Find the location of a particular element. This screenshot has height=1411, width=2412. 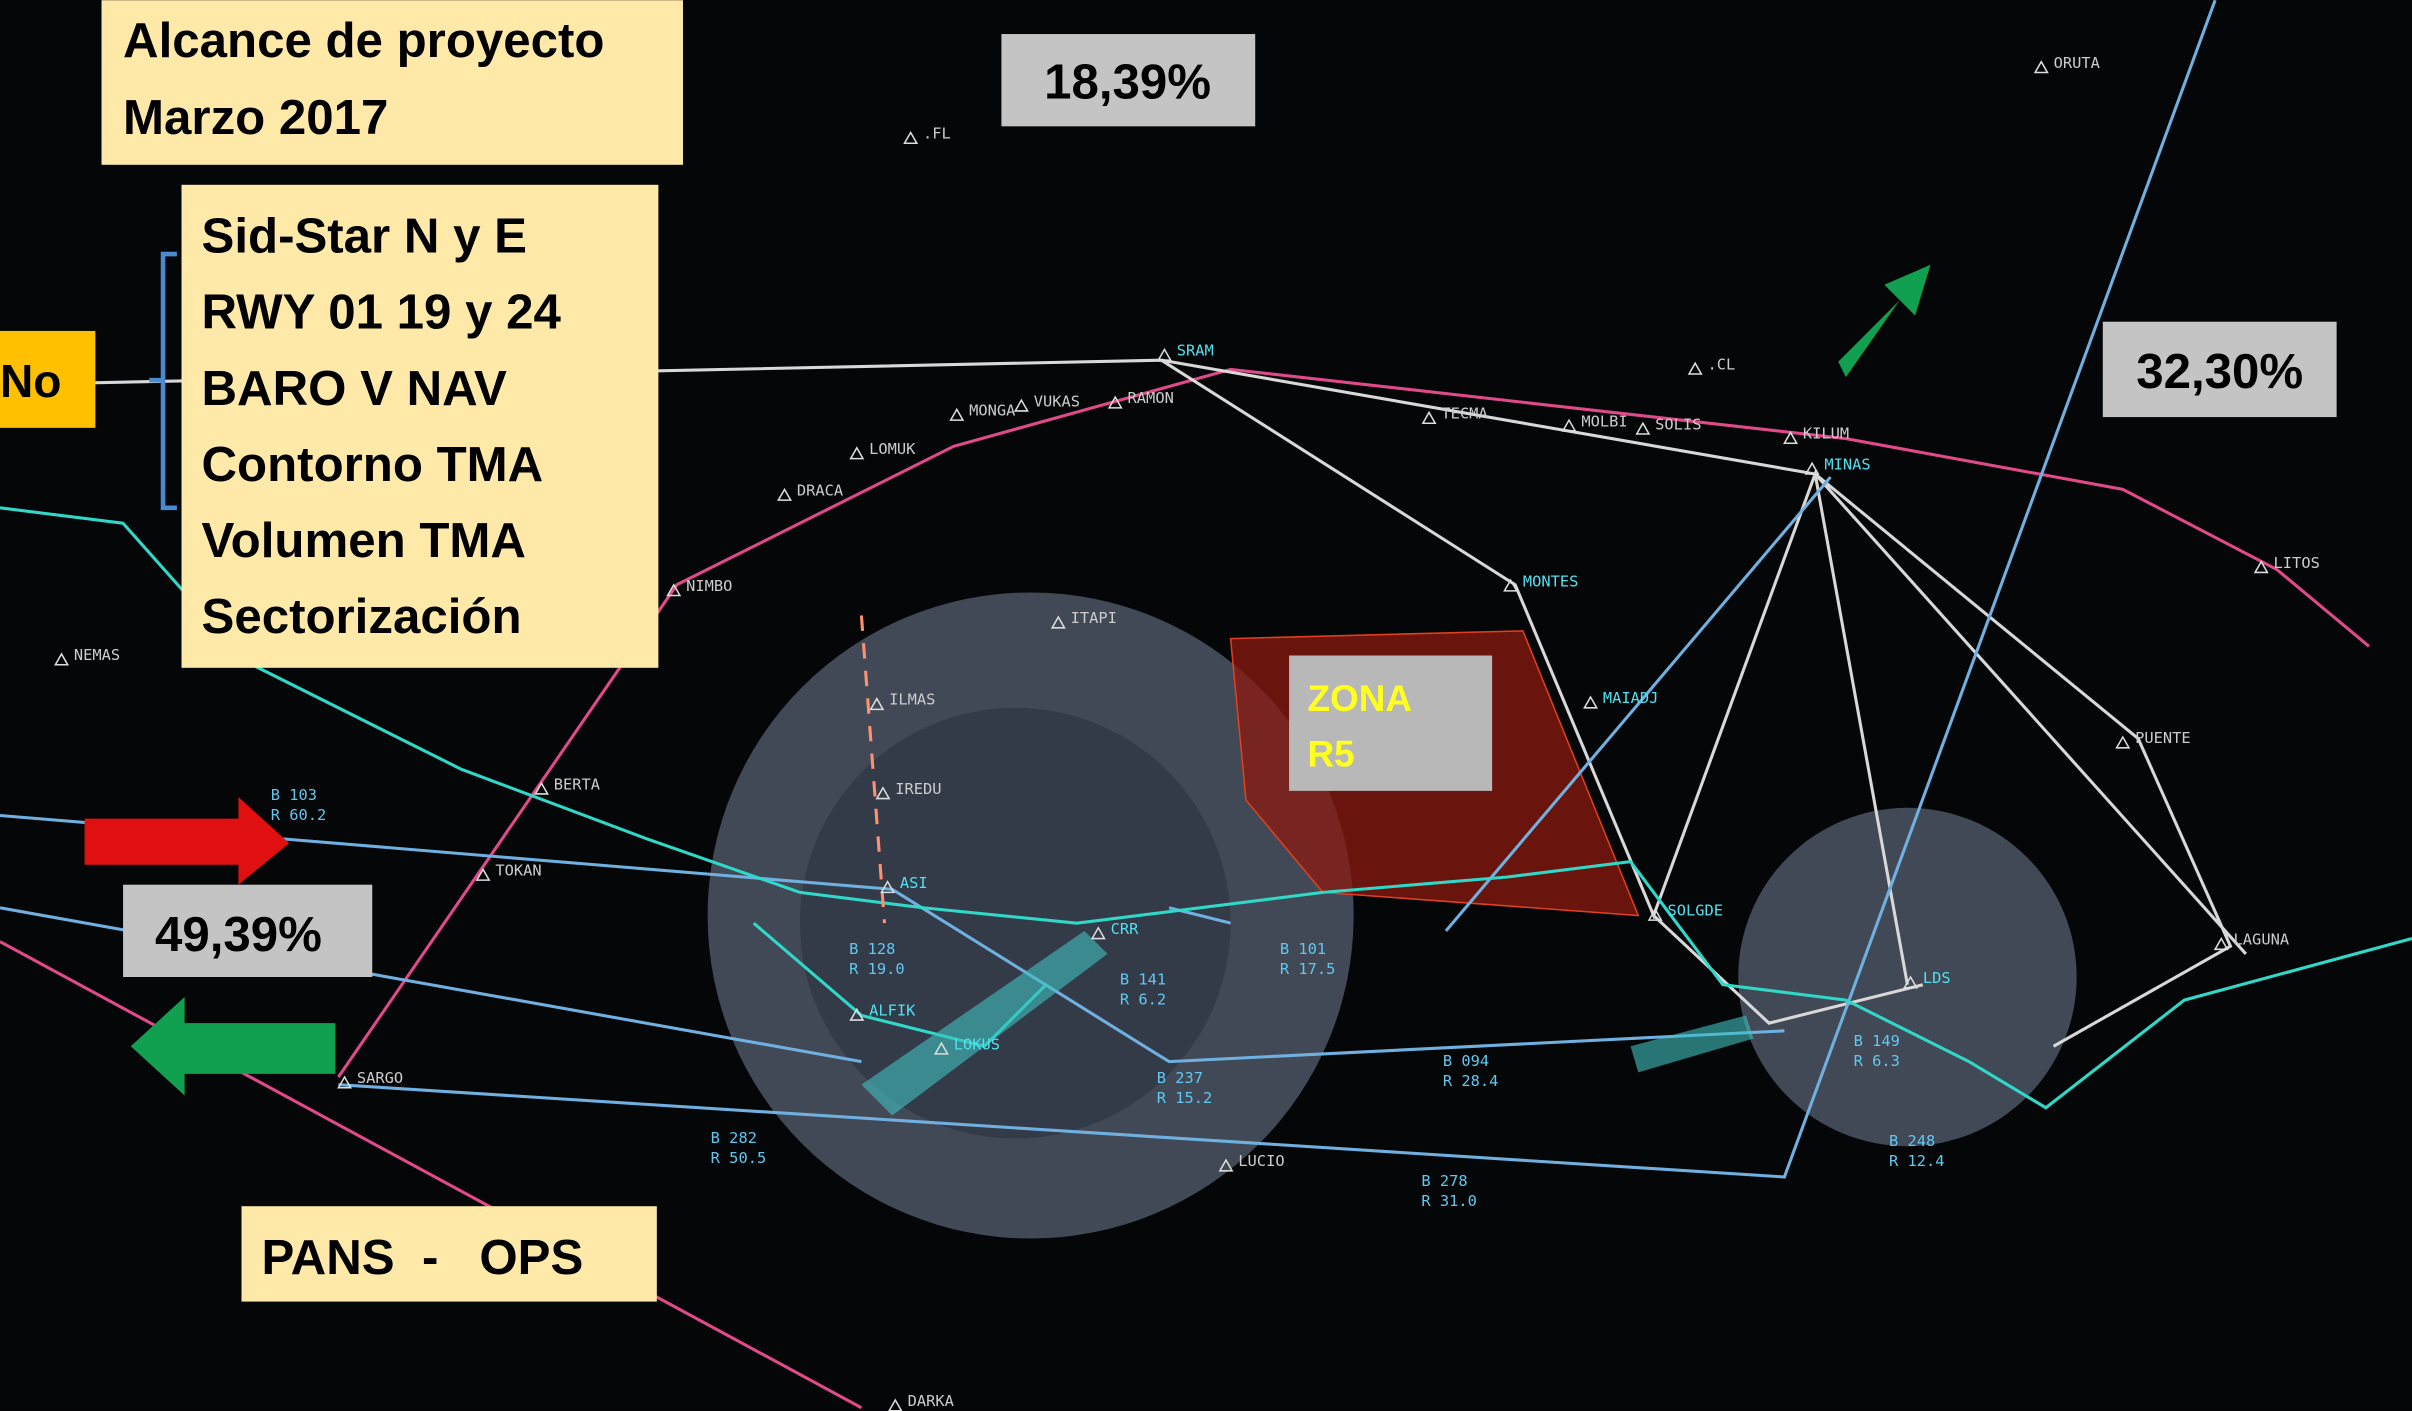

scope-item: Contorno TMA is located at coordinates (373, 464).